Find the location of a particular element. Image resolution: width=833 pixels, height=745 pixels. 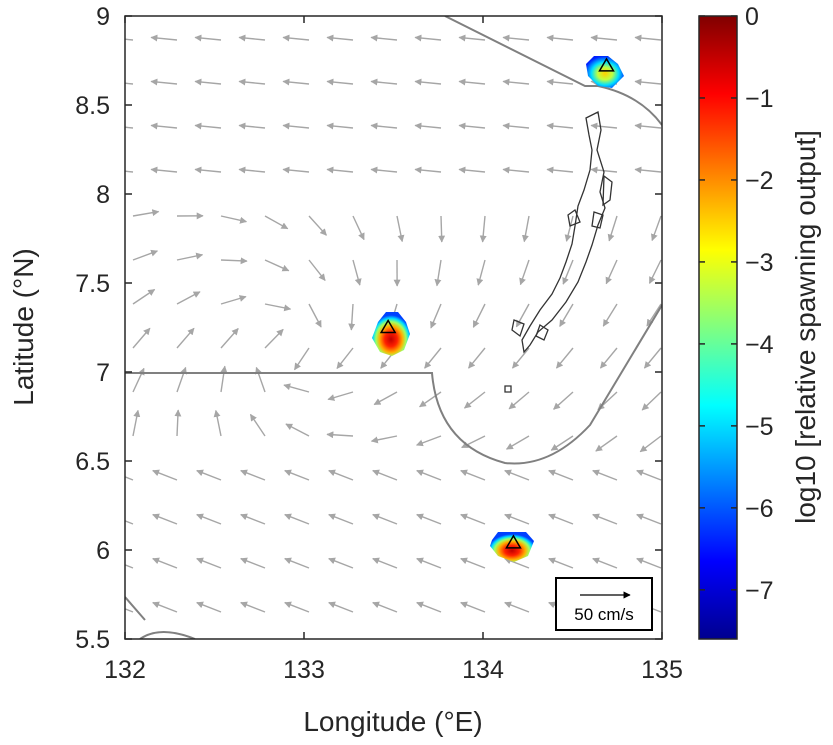

colorbar-tick-label: −2 is located at coordinates (759, 181).